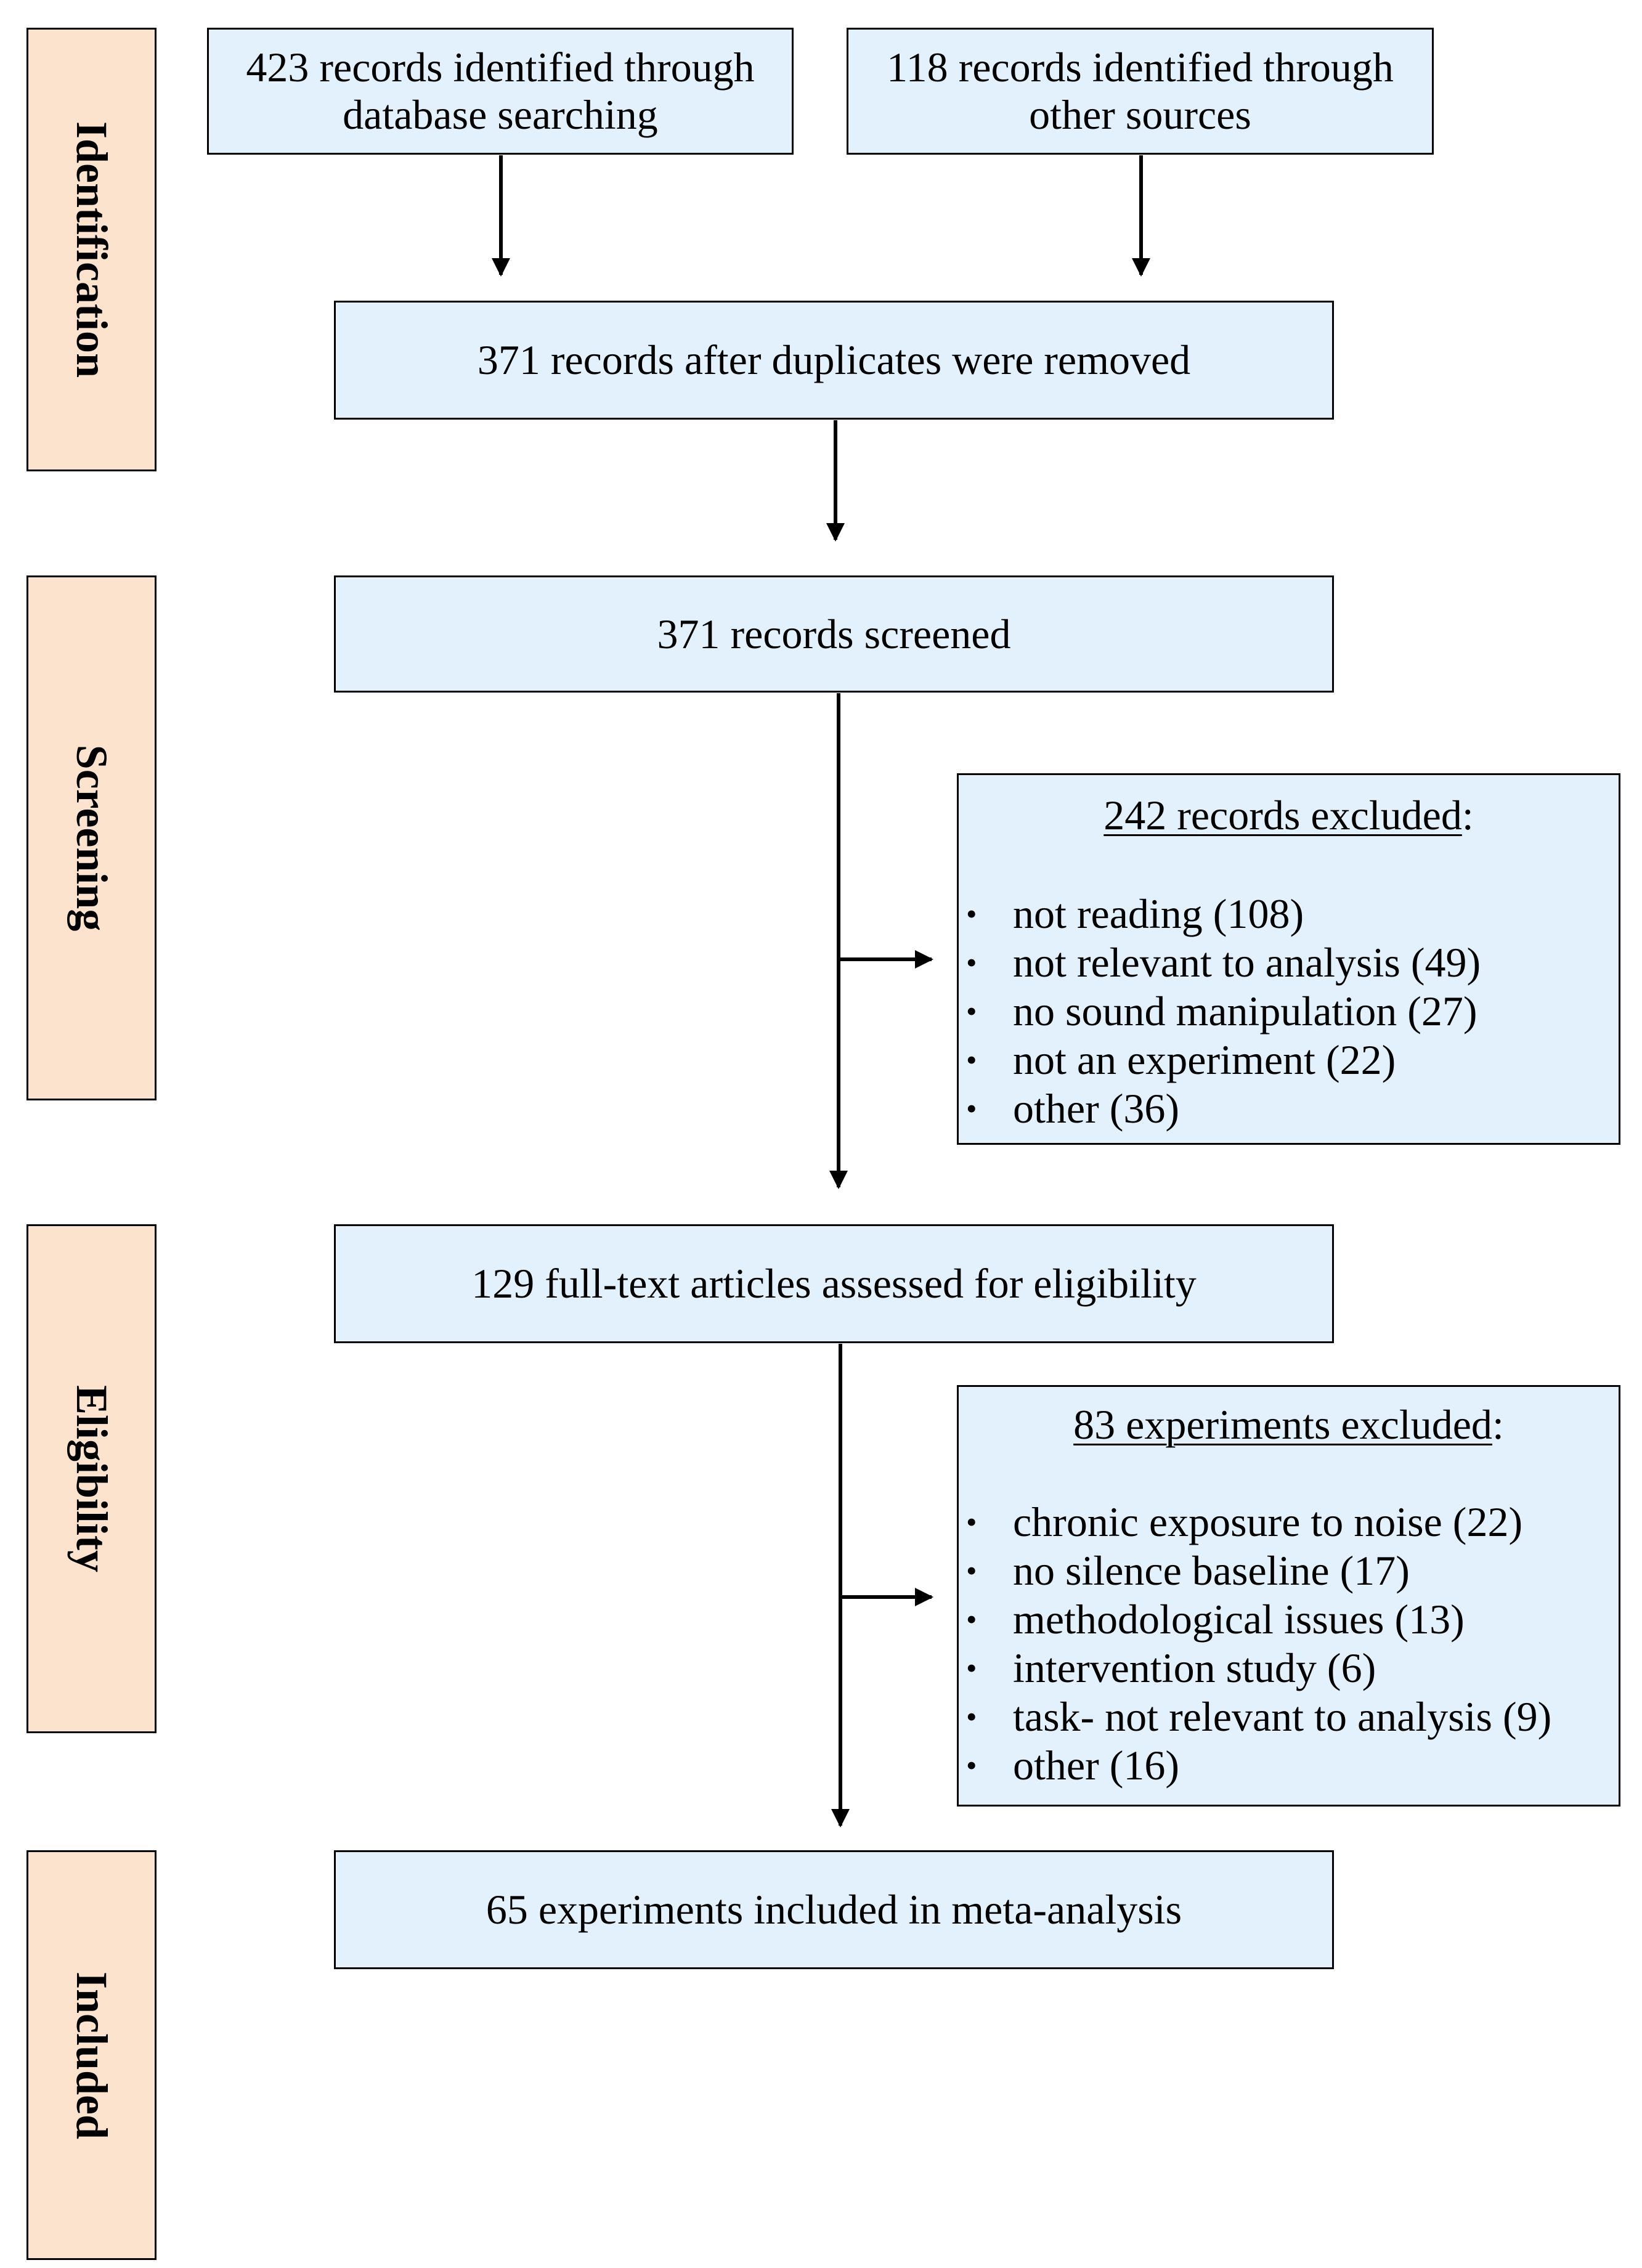 The image size is (1642, 2268). Describe the element at coordinates (91, 837) in the screenshot. I see `stage-screening: Screening` at that location.